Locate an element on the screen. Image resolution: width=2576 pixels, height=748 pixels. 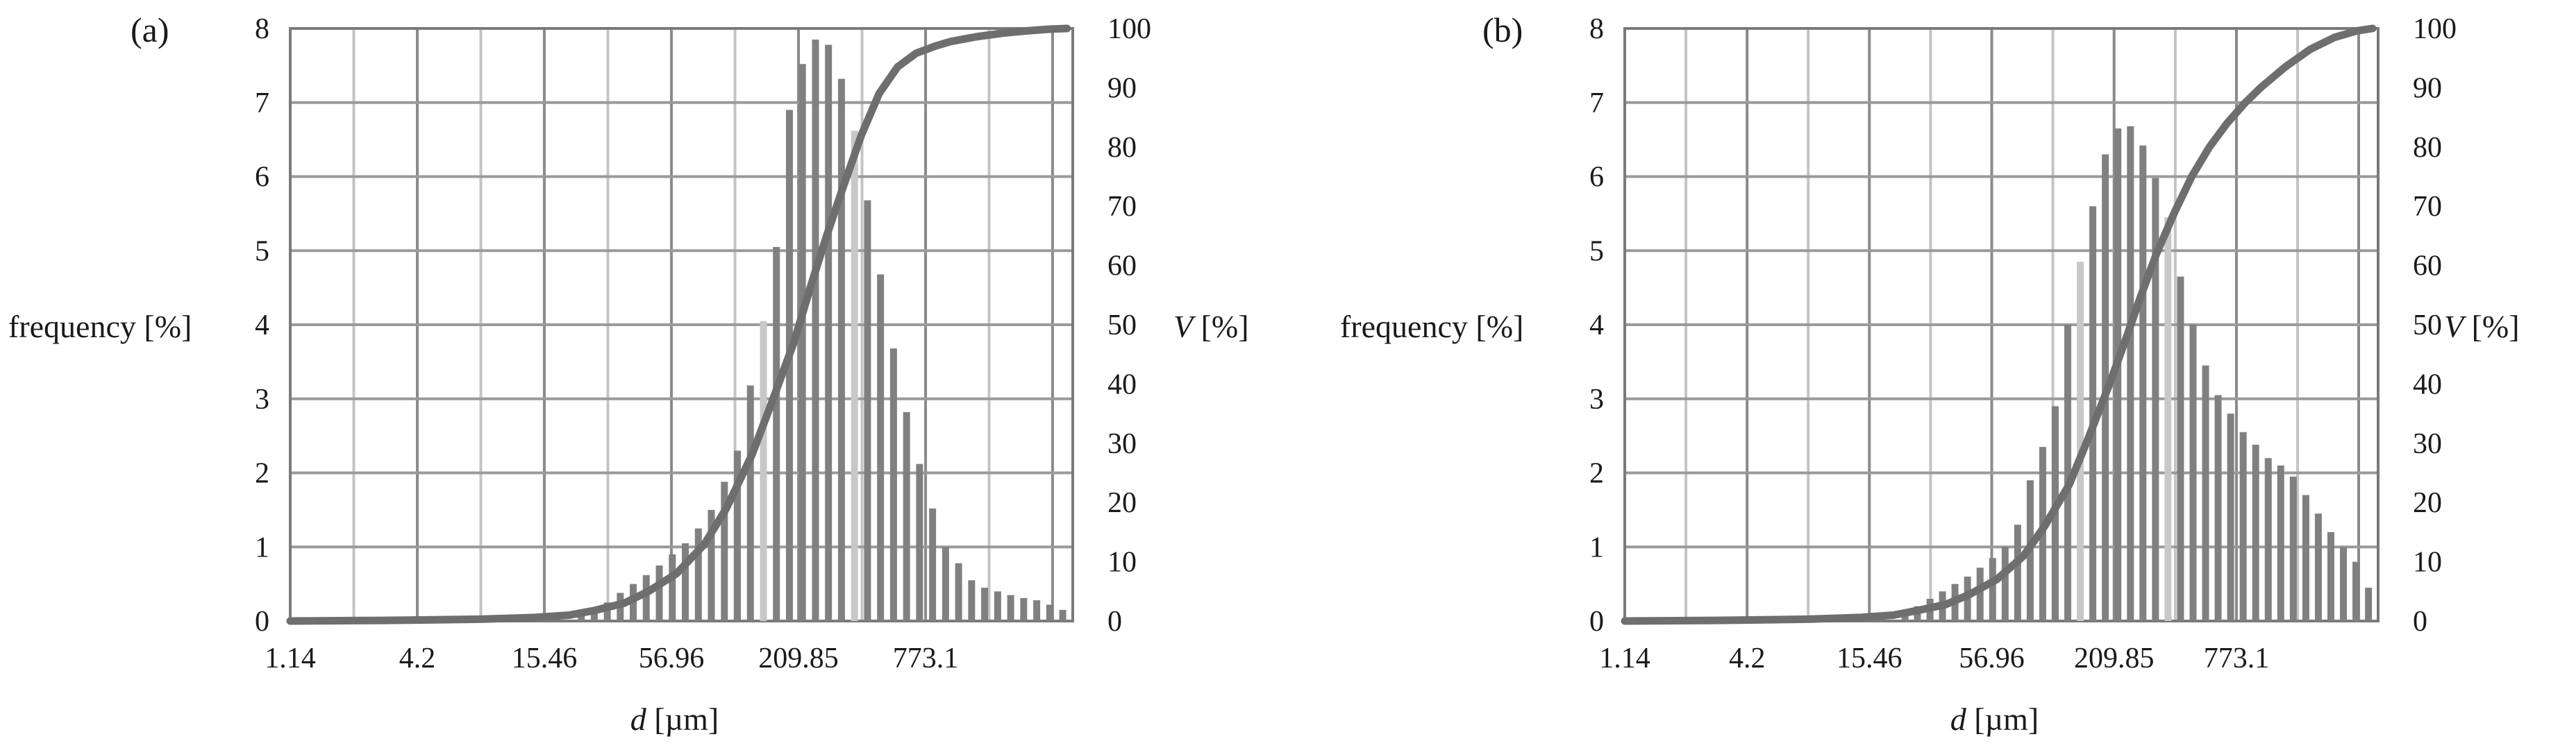
x-axis-var: d is located at coordinates (1958, 719).